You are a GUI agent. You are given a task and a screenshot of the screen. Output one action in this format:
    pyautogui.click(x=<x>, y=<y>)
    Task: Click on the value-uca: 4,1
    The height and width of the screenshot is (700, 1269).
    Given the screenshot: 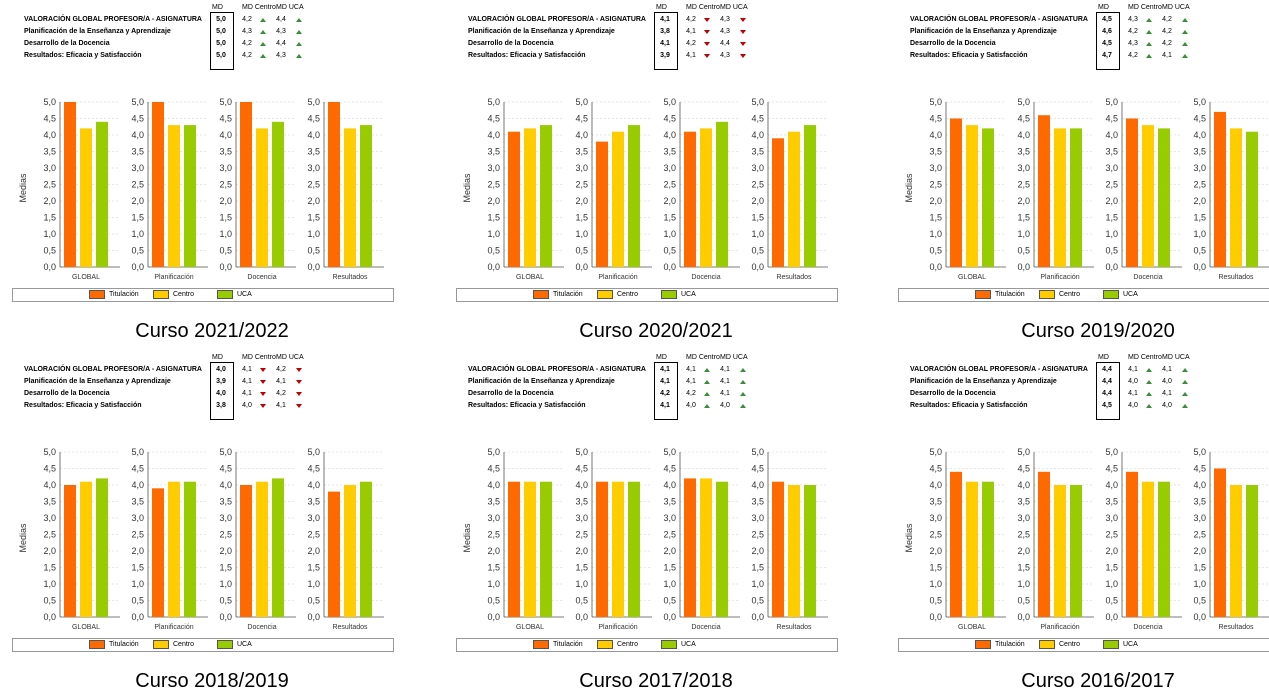 What is the action you would take?
    pyautogui.click(x=1167, y=369)
    